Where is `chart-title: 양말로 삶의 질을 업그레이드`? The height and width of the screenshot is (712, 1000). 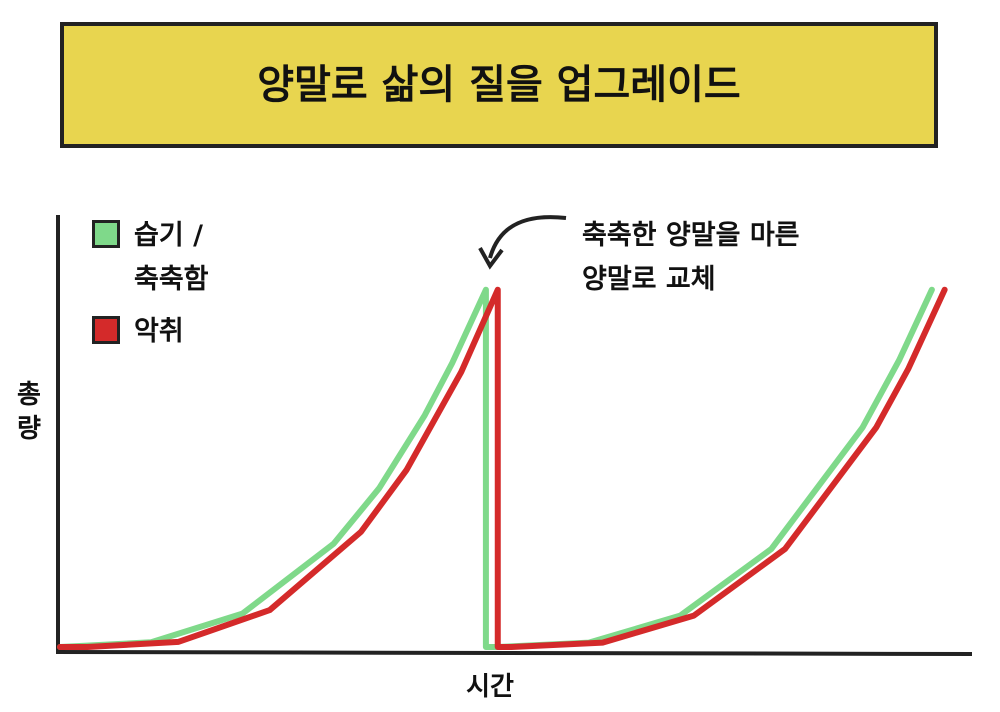
chart-title: 양말로 삶의 질을 업그레이드 is located at coordinates (499, 85).